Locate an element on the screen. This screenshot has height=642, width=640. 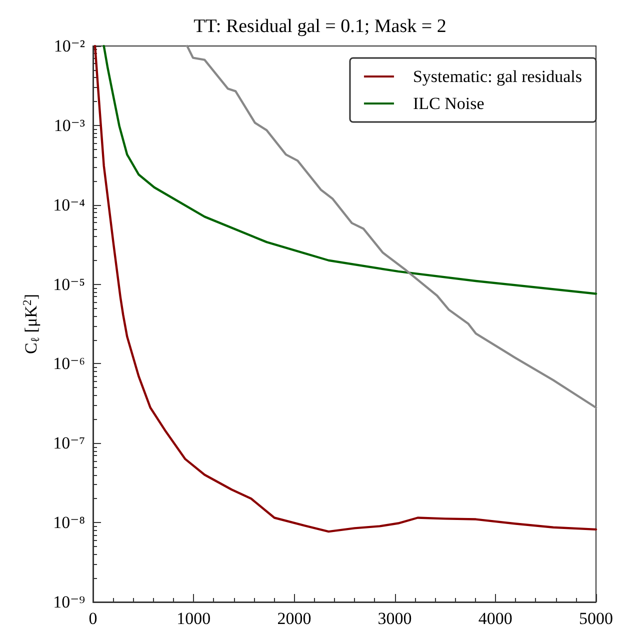
y-tick-label: 10⁻⁶ is located at coordinates (69, 364).